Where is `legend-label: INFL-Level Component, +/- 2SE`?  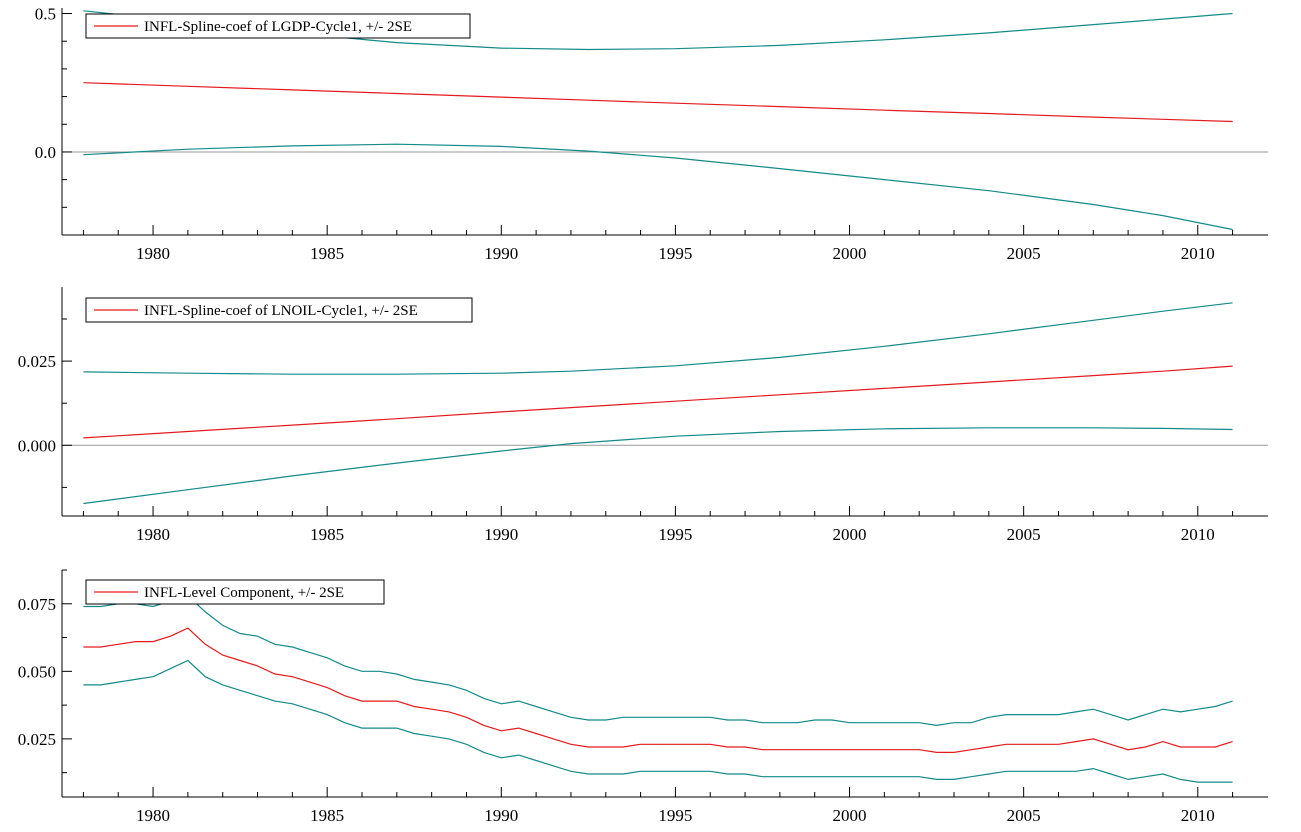
legend-label: INFL-Level Component, +/- 2SE is located at coordinates (244, 593).